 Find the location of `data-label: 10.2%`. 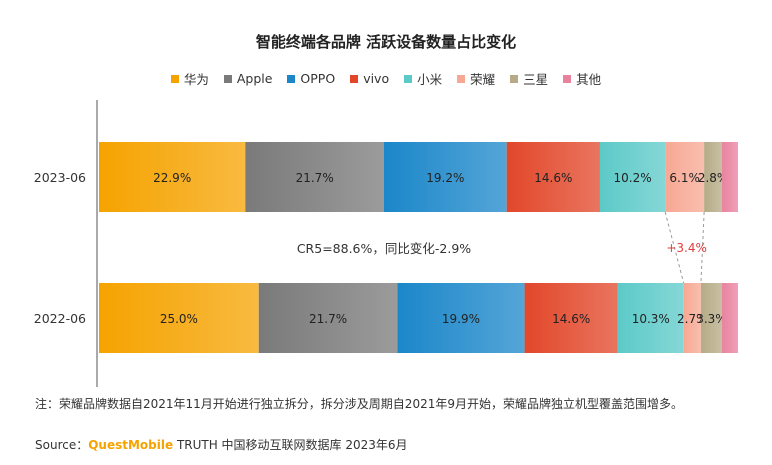

data-label: 10.2% is located at coordinates (633, 178).